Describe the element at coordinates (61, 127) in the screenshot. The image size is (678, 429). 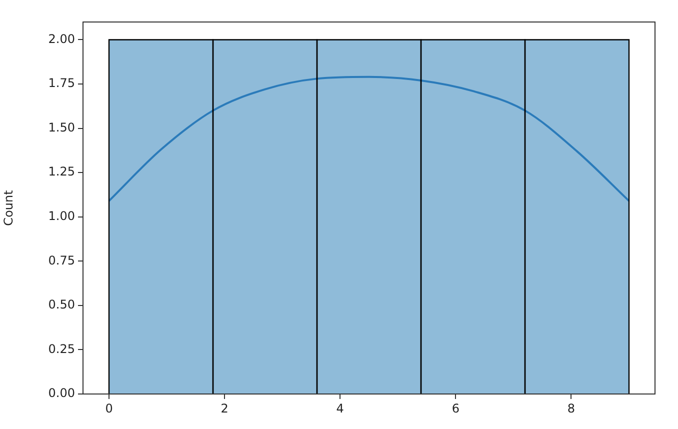
I see `y-tick-label: 1.50` at that location.